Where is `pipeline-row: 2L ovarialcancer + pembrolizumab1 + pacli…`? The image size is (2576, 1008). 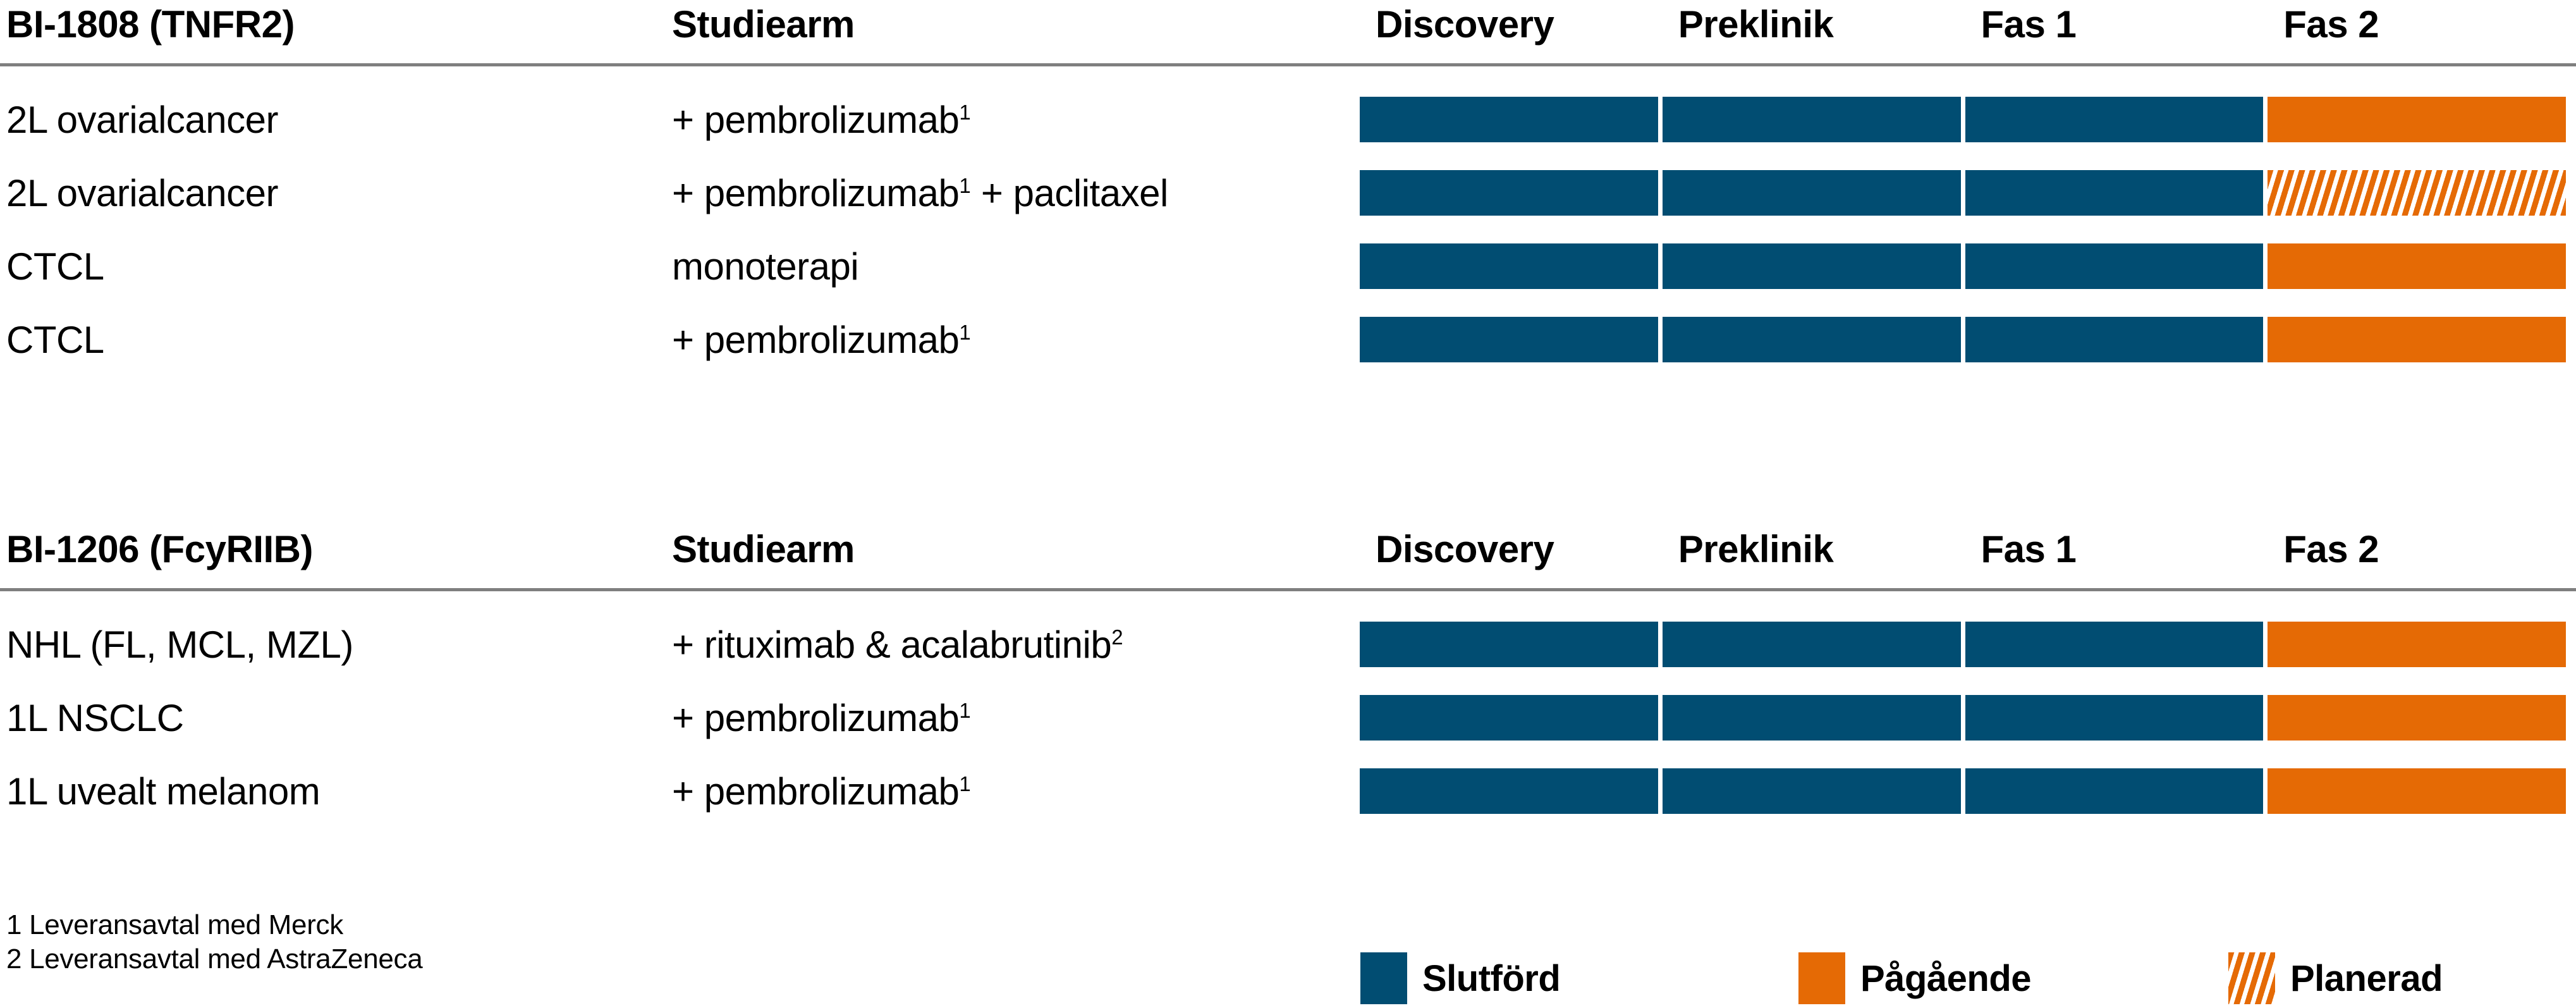 pipeline-row: 2L ovarialcancer + pembrolizumab1 + pacli… is located at coordinates (1288, 193).